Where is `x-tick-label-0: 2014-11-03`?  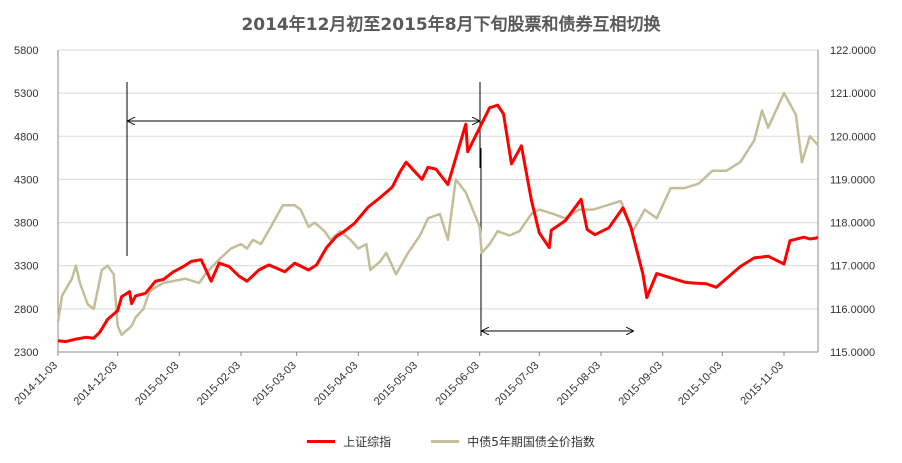 x-tick-label-0: 2014-11-03 is located at coordinates (36, 384).